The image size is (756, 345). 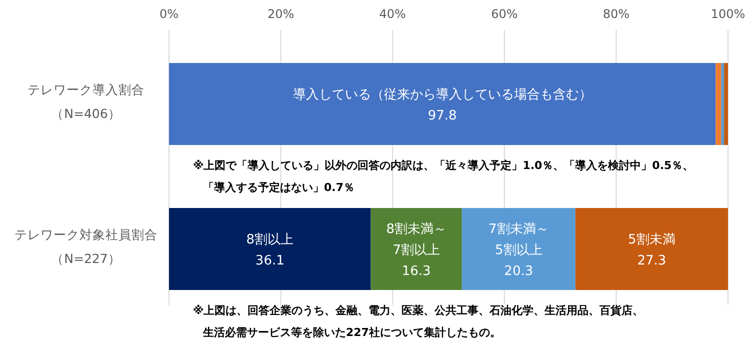 What do you see at coordinates (280, 14) in the screenshot?
I see `x-tick-label: 20%` at bounding box center [280, 14].